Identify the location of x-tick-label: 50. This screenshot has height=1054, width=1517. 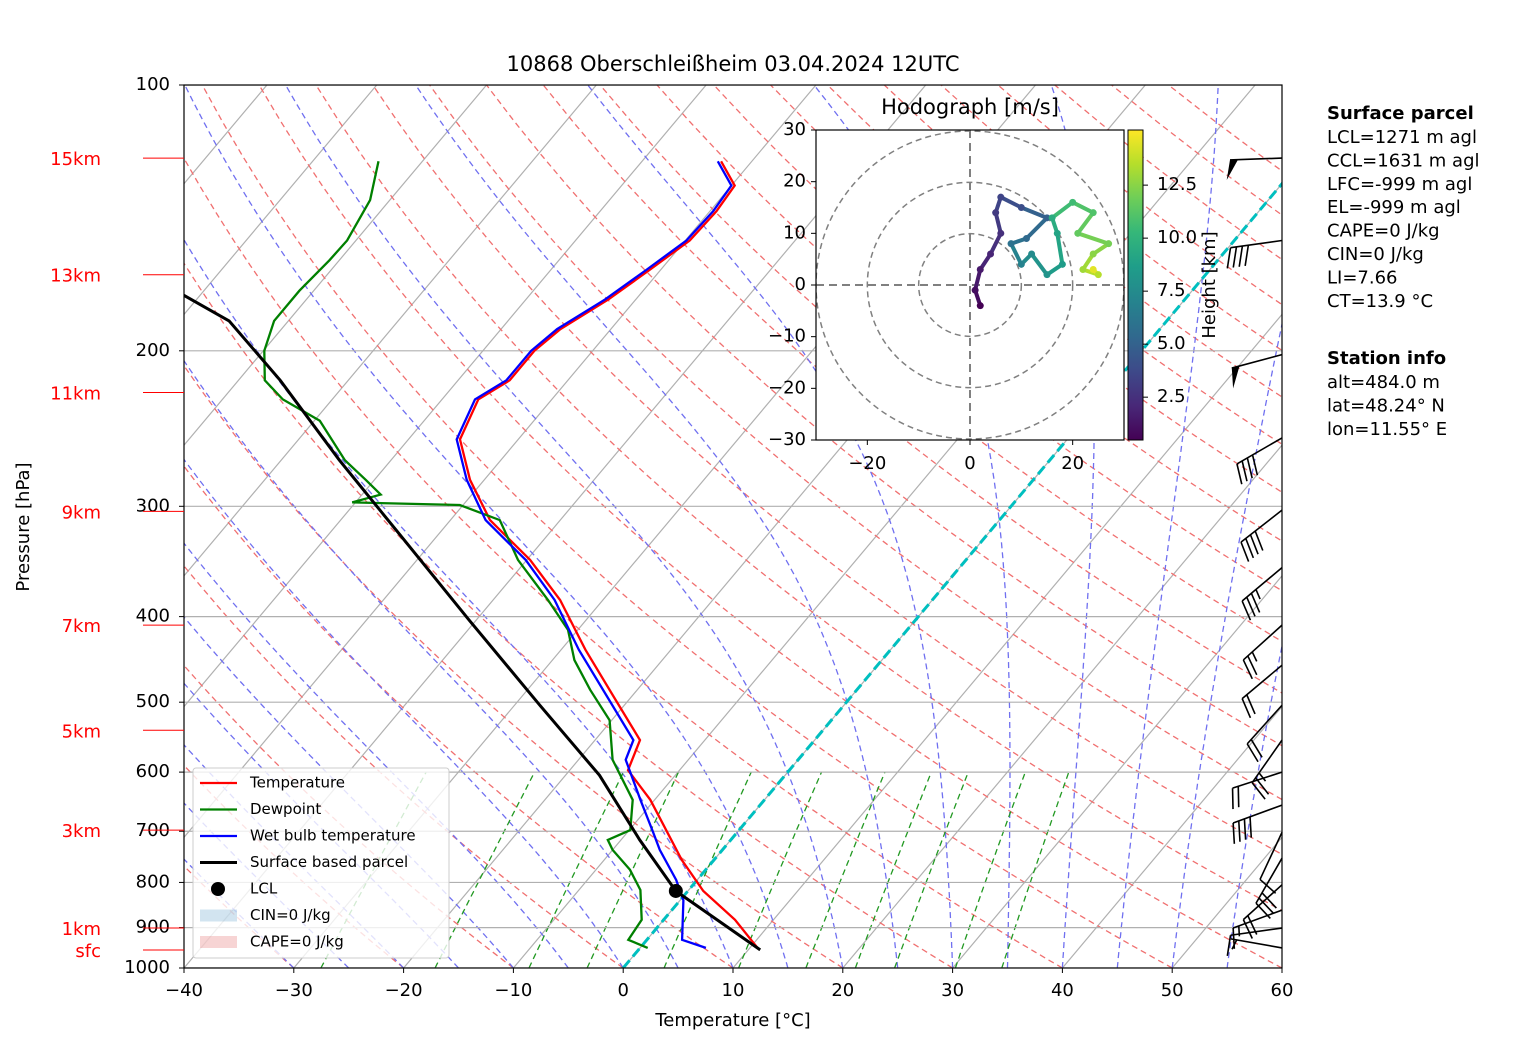
(1172, 990).